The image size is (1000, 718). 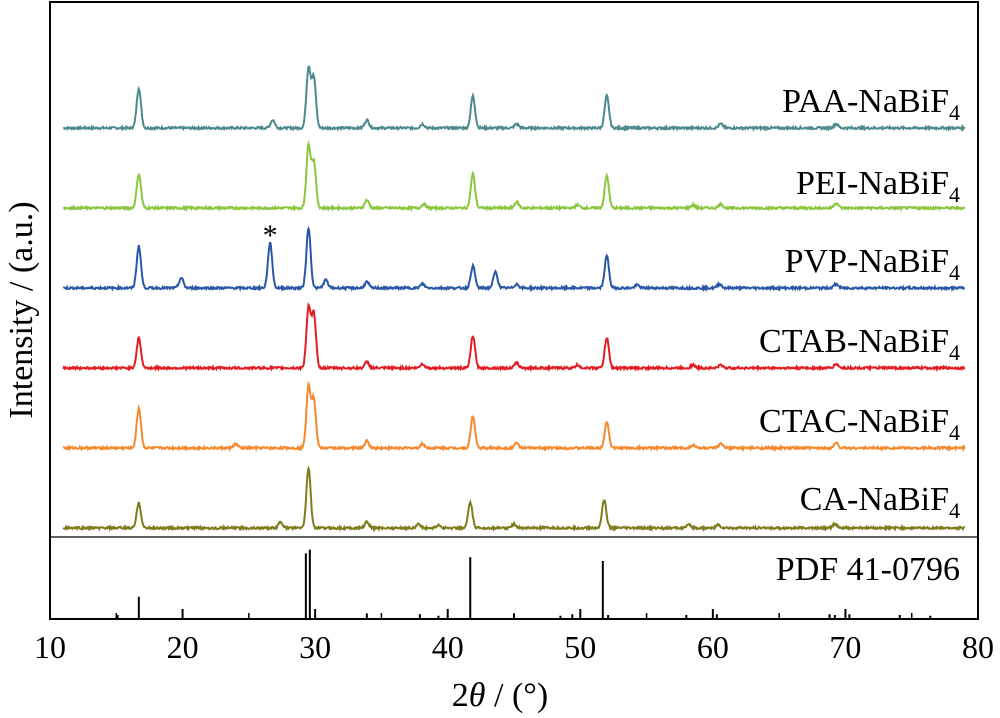 What do you see at coordinates (978, 647) in the screenshot?
I see `x-tick-label-80: 80` at bounding box center [978, 647].